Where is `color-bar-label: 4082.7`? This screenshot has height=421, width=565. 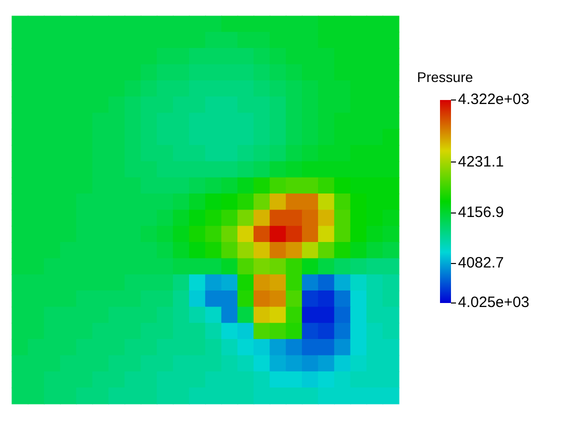
color-bar-label: 4082.7 is located at coordinates (481, 263).